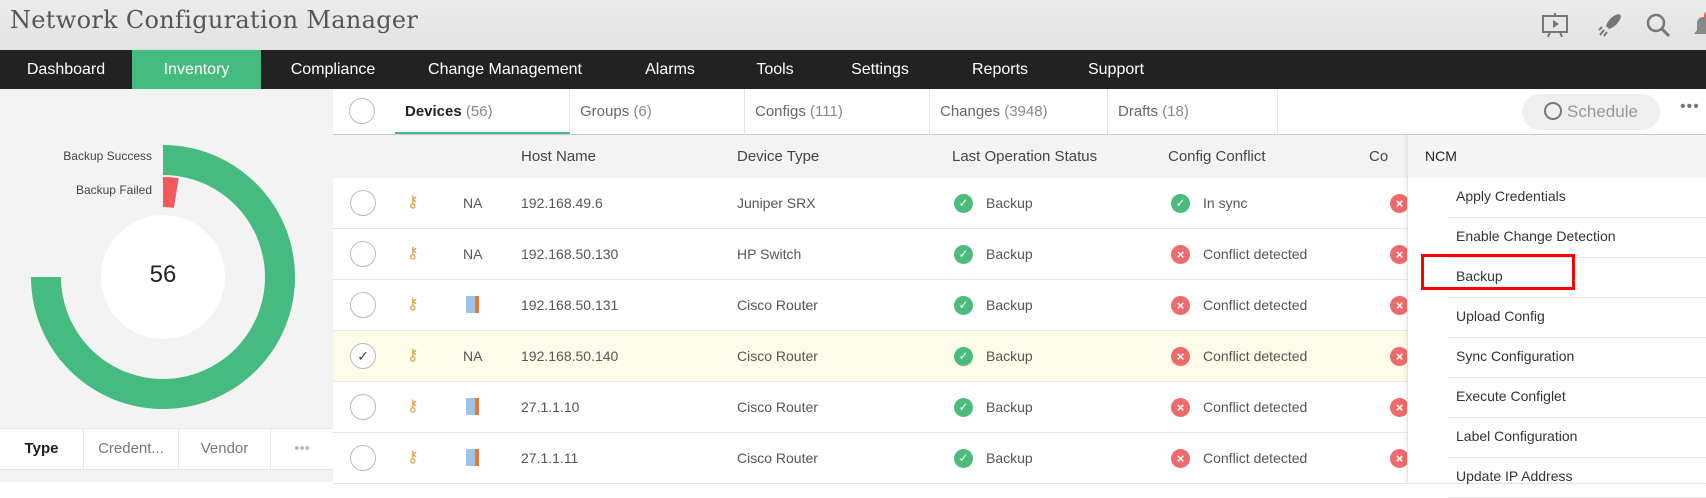  What do you see at coordinates (1175, 111) in the screenshot?
I see `tab-count: (18)` at bounding box center [1175, 111].